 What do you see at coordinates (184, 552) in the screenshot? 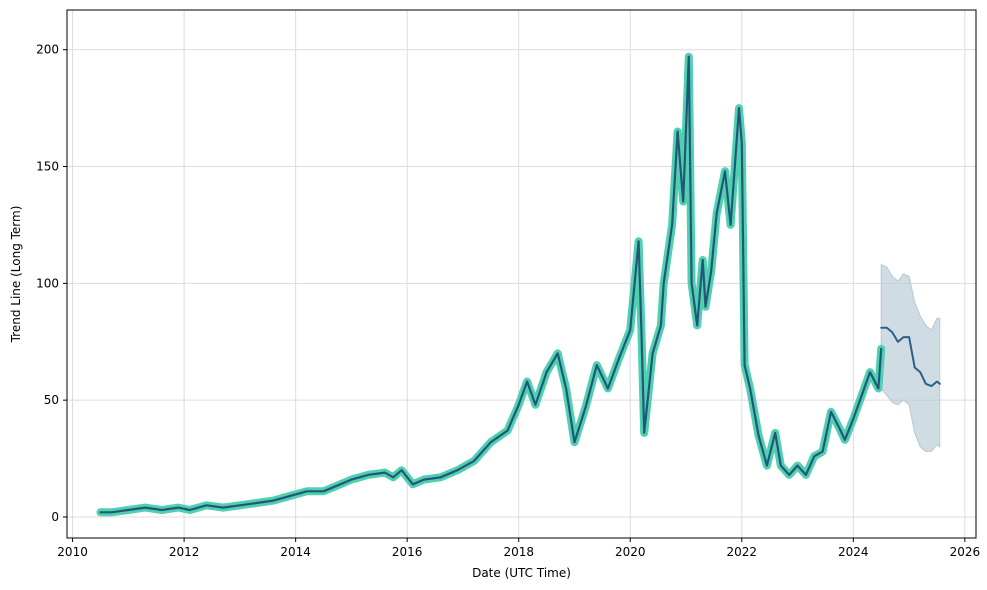
I see `x-tick-label: 2012` at bounding box center [184, 552].